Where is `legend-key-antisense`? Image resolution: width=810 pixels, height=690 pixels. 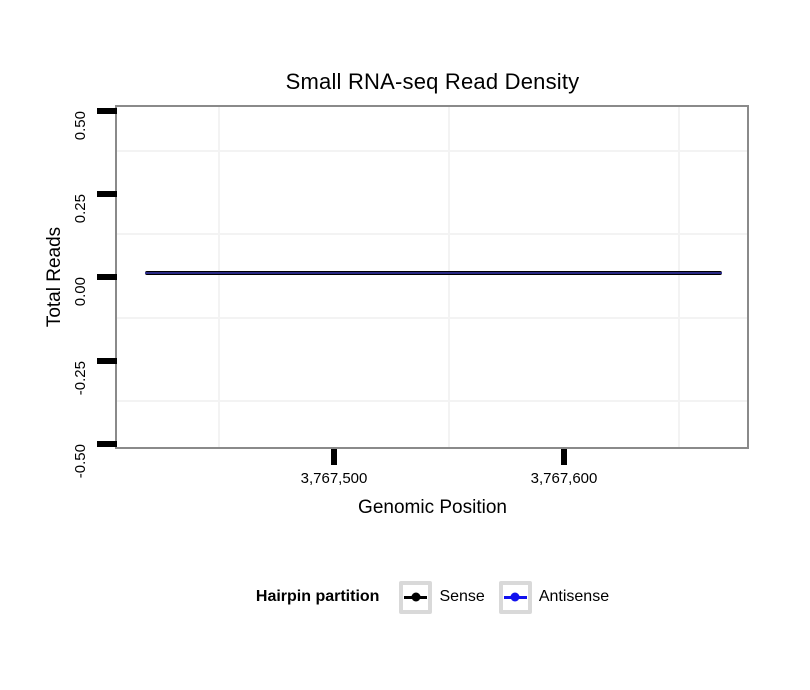
legend-key-antisense is located at coordinates (515, 597).